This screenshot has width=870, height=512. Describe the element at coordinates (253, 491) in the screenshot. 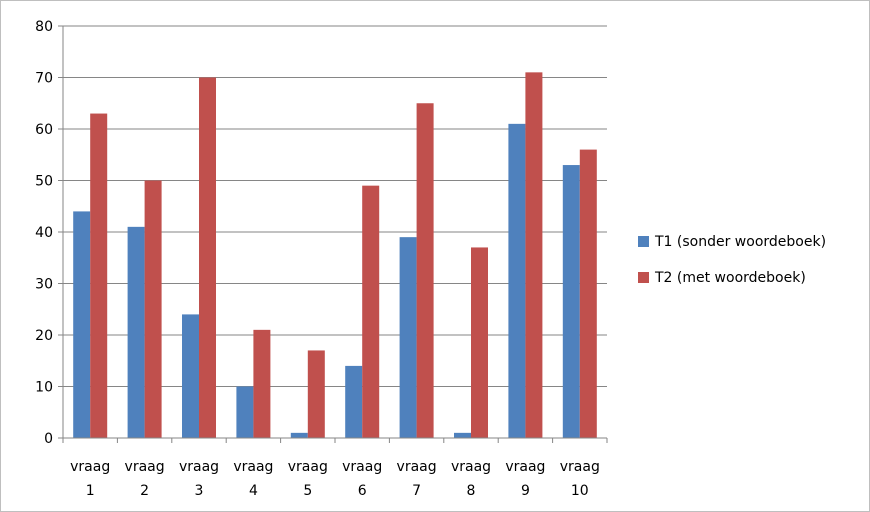

I see `x-tick-label: 4` at that location.